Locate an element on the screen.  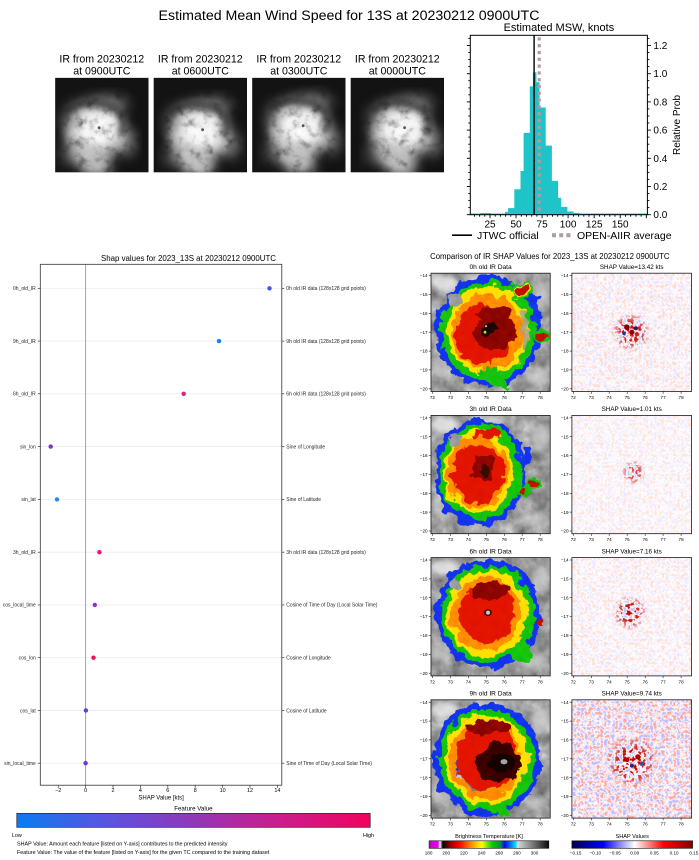
svg-text: 0h old IR Data is located at coordinates (491, 267).